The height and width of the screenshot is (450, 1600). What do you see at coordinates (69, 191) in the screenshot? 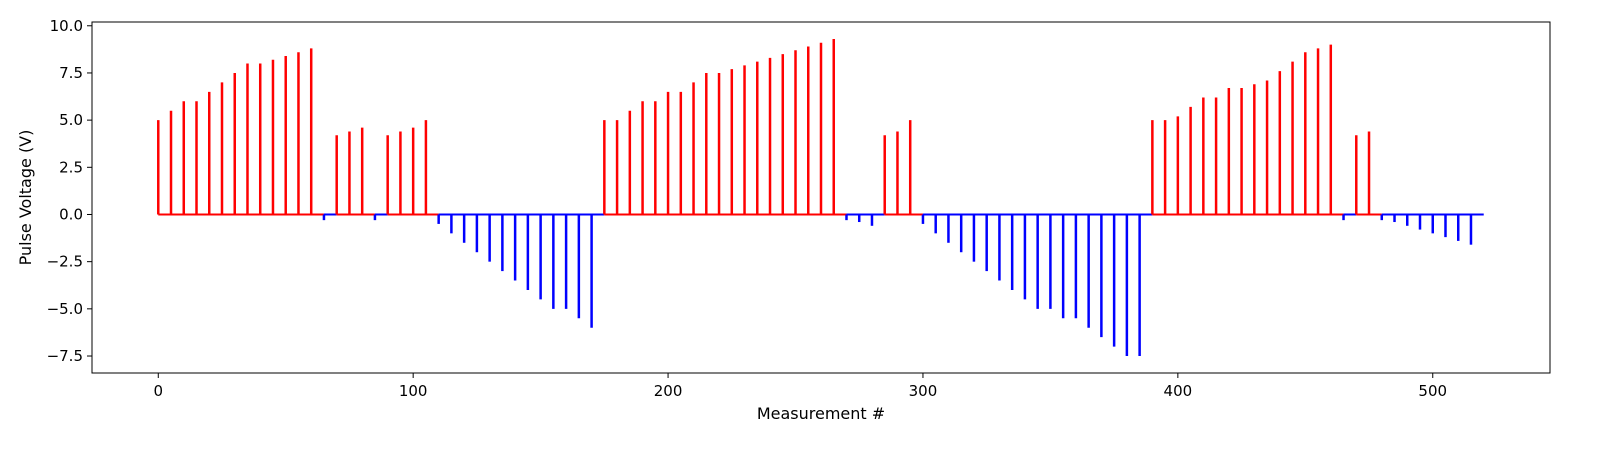
I see `y-axis: −7.5 −5.0 −2.5 0.0 2.5 5.0 7.5 10.0` at bounding box center [69, 191].